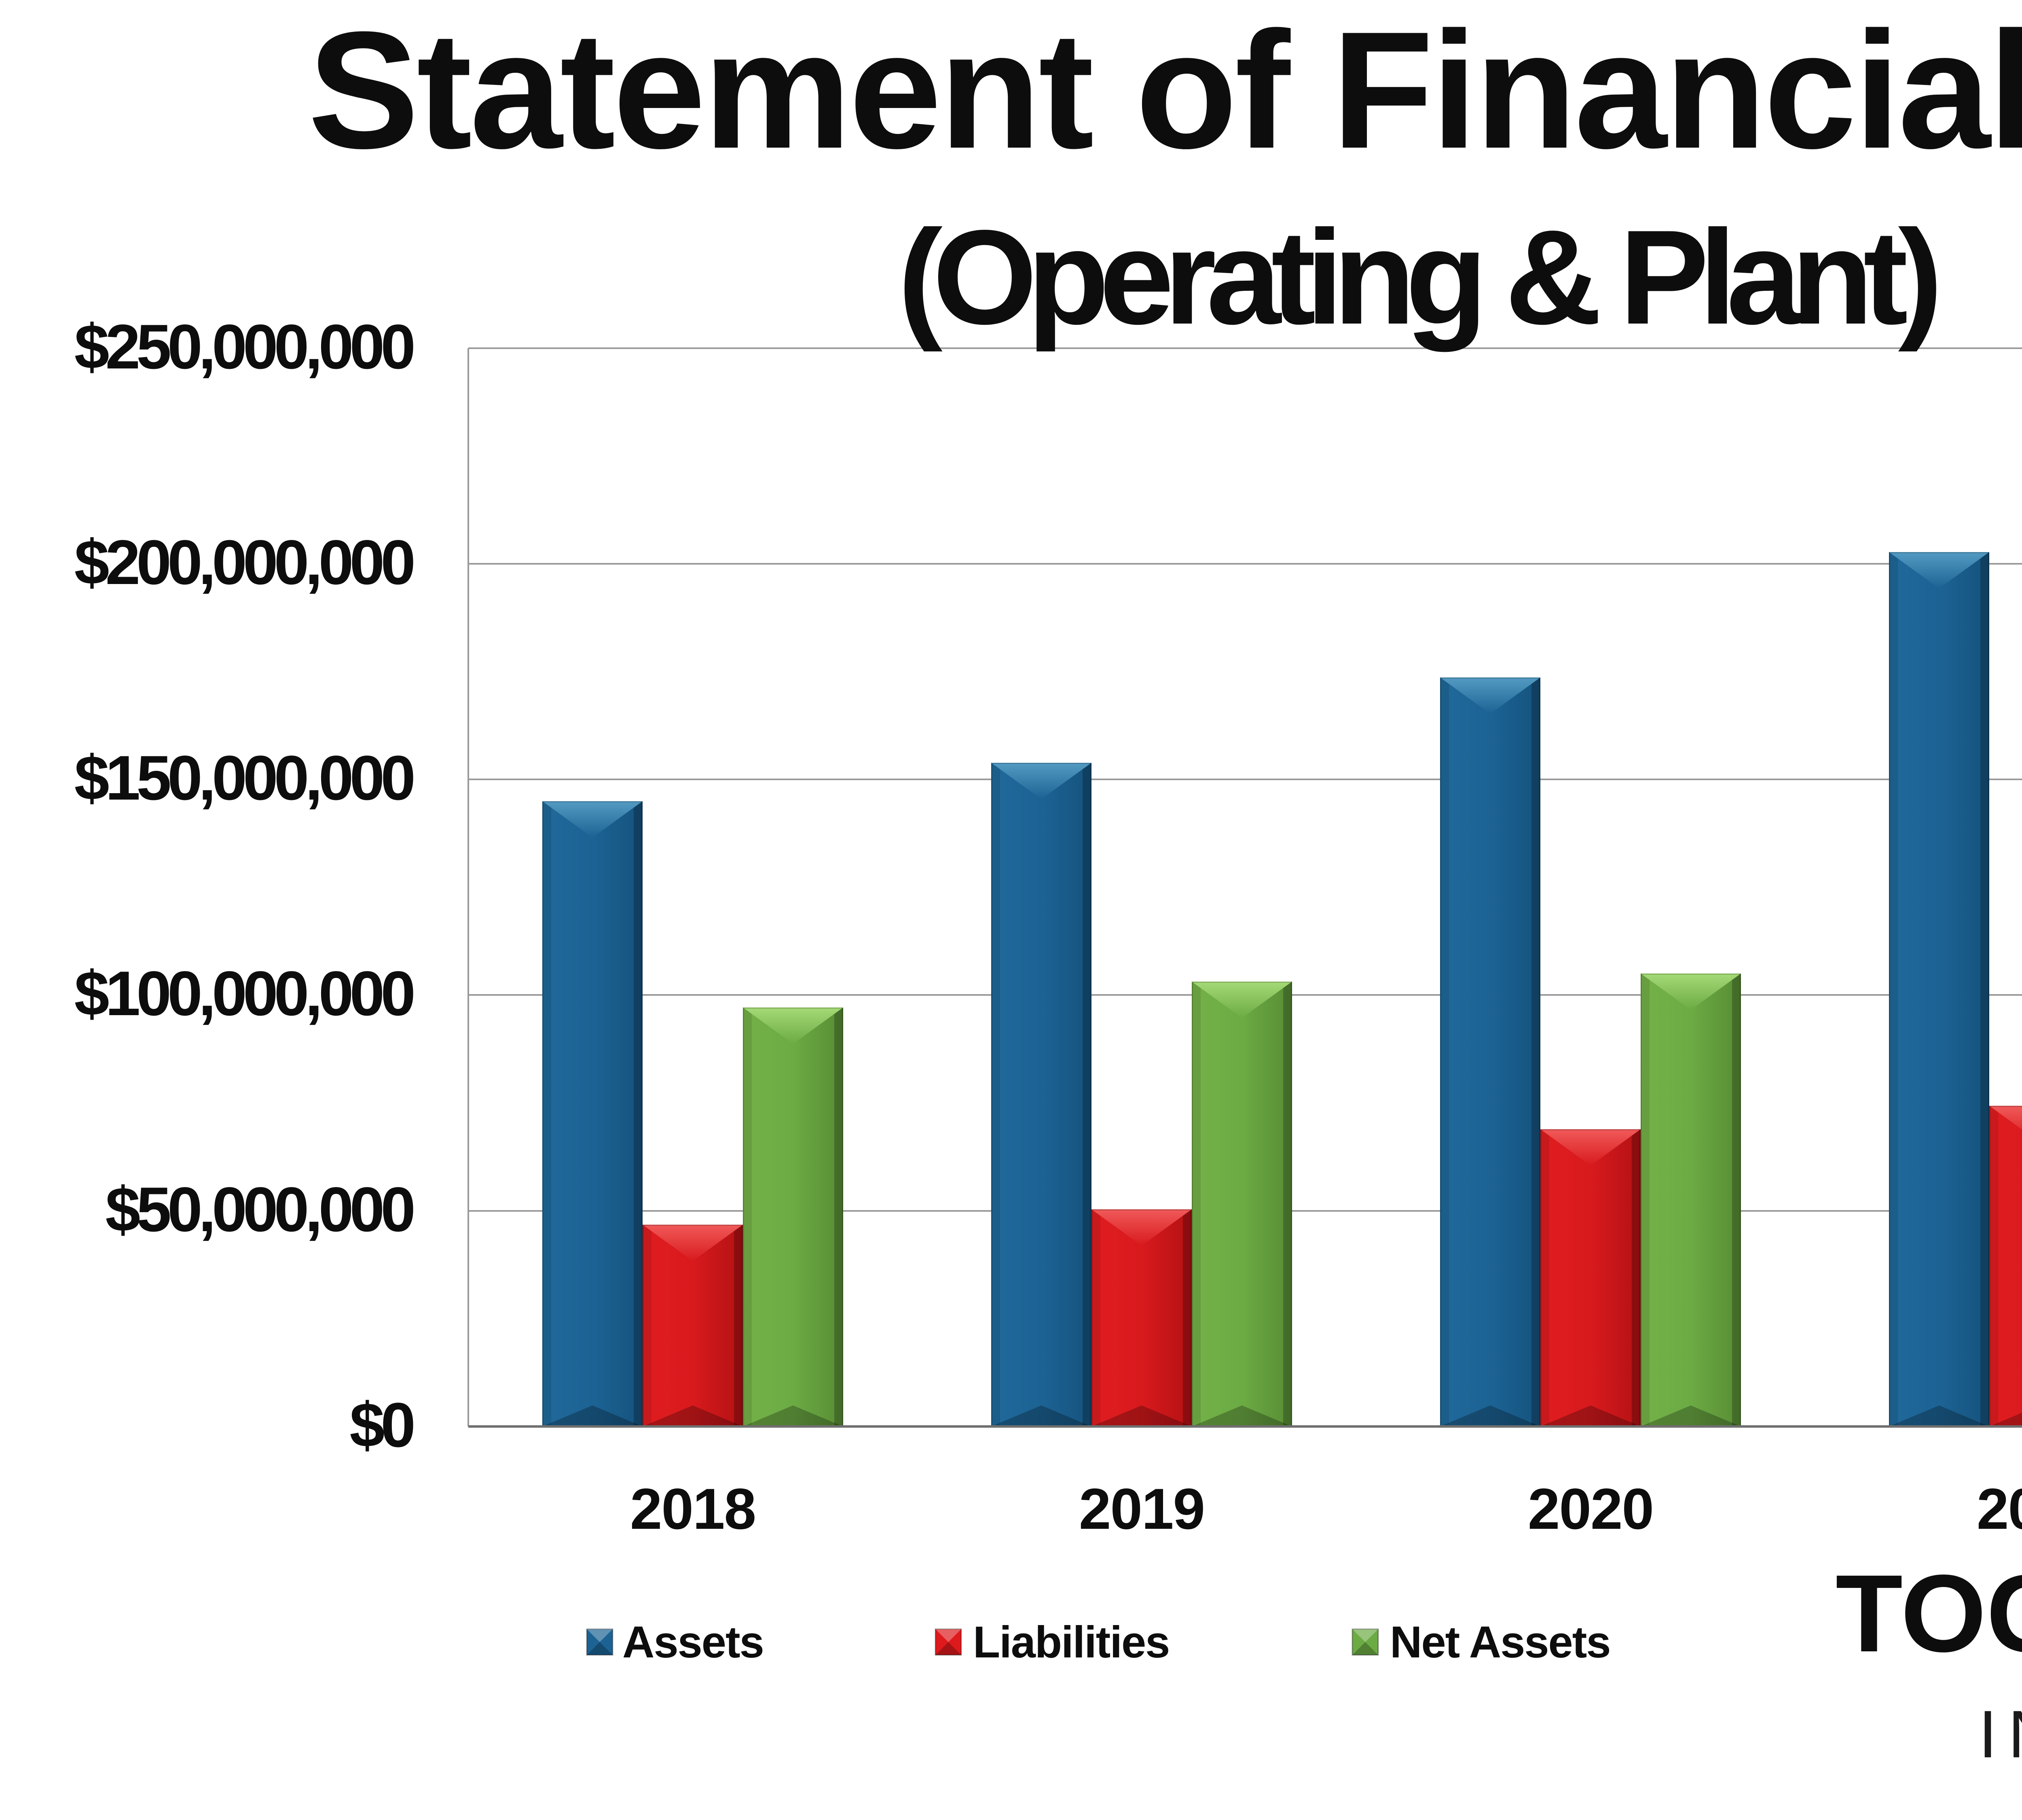 This screenshot has width=2022, height=1820. Describe the element at coordinates (244, 778) in the screenshot. I see `svg-text: $150,000,000` at that location.